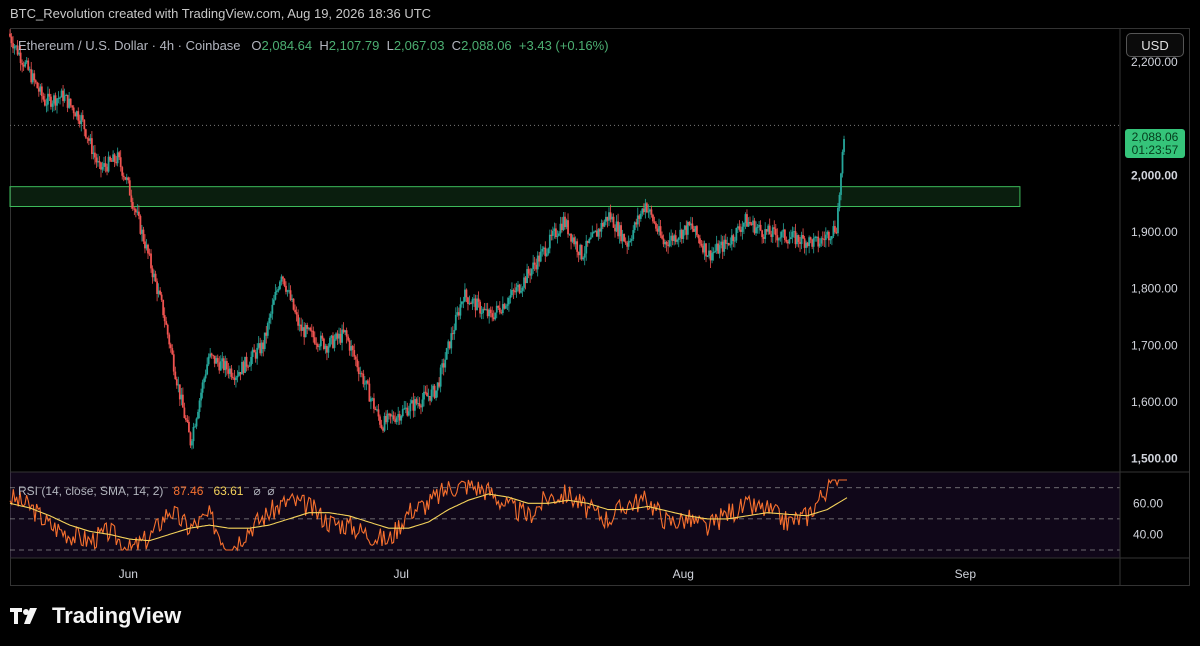 Image resolution: width=1200 pixels, height=646 pixels. What do you see at coordinates (419, 45) in the screenshot?
I see `low-value: 2,067.03` at bounding box center [419, 45].